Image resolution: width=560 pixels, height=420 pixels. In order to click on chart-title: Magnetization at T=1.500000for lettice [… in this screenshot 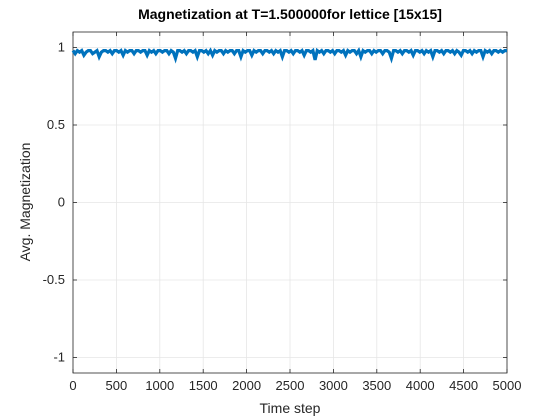, I will do `click(290, 14)`.